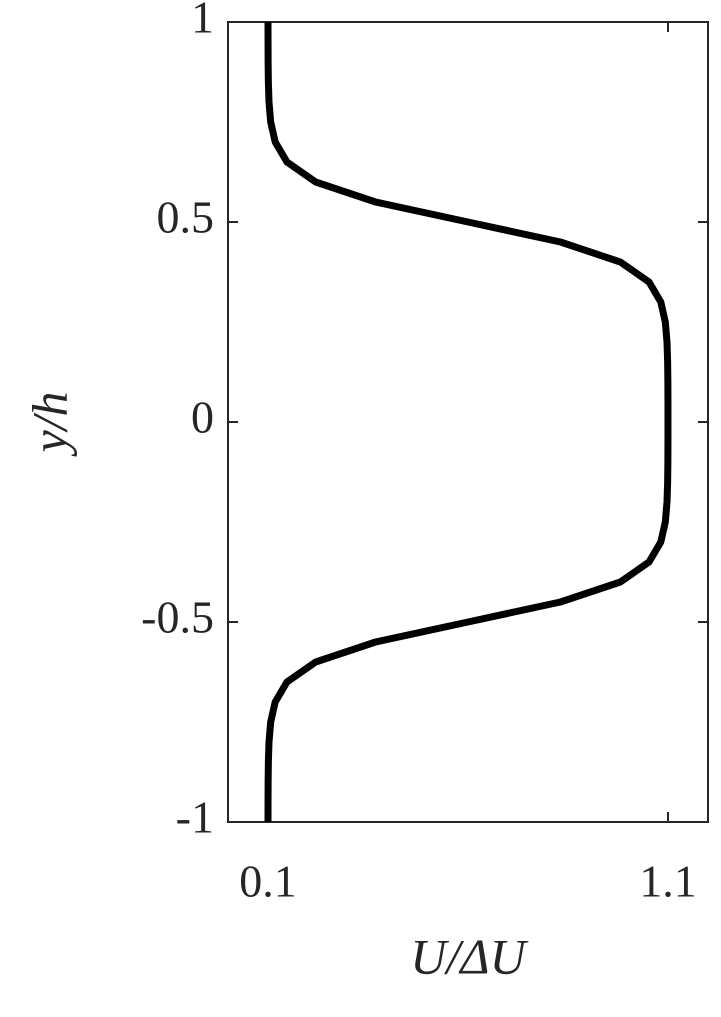 The width and height of the screenshot is (721, 1017). I want to click on x-tick-label: 0.1, so click(268, 881).